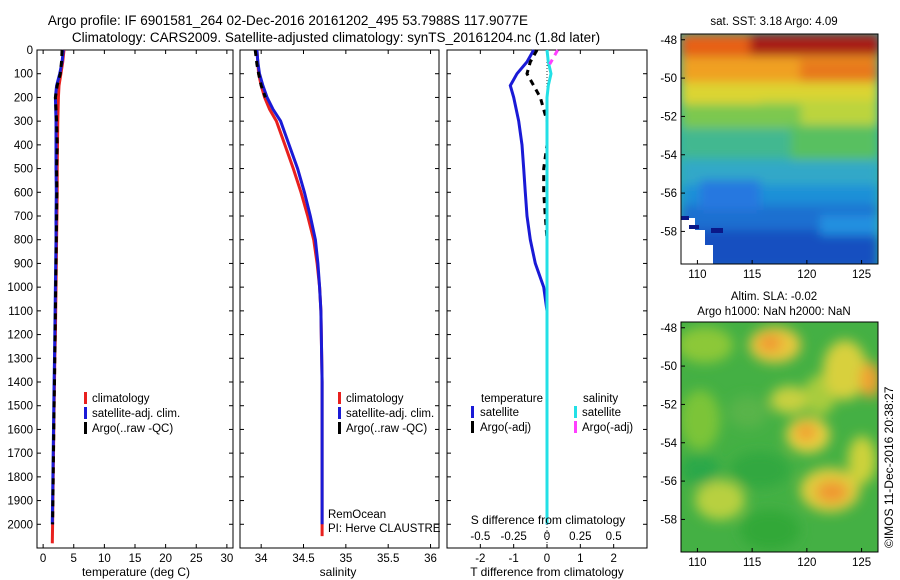 The height and width of the screenshot is (580, 900). I want to click on sla-map-frame, so click(779, 437).